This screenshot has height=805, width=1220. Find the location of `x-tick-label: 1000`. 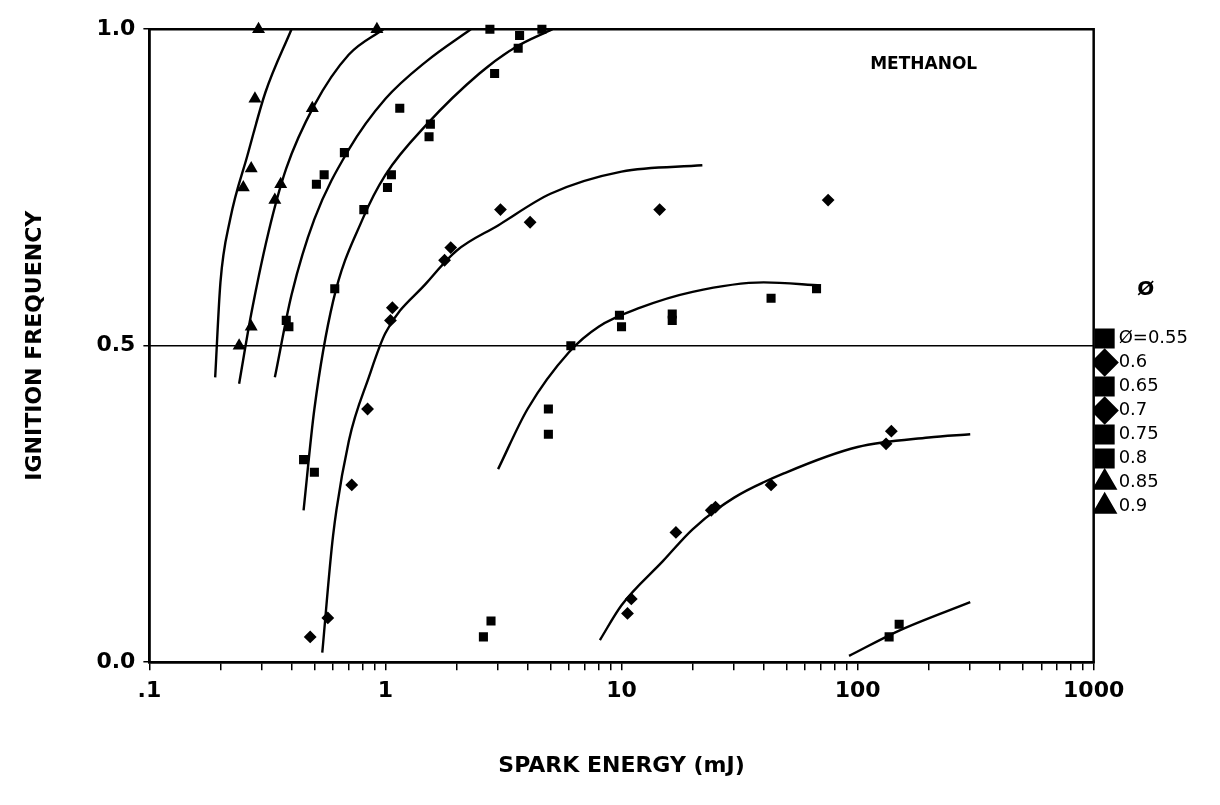

x-tick-label: 1000 is located at coordinates (1094, 690).